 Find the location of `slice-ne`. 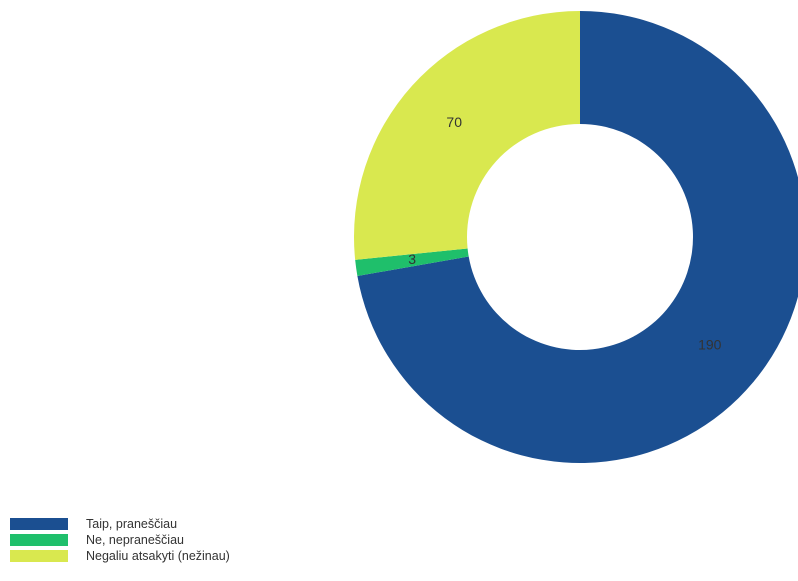

slice-ne is located at coordinates (412, 262).